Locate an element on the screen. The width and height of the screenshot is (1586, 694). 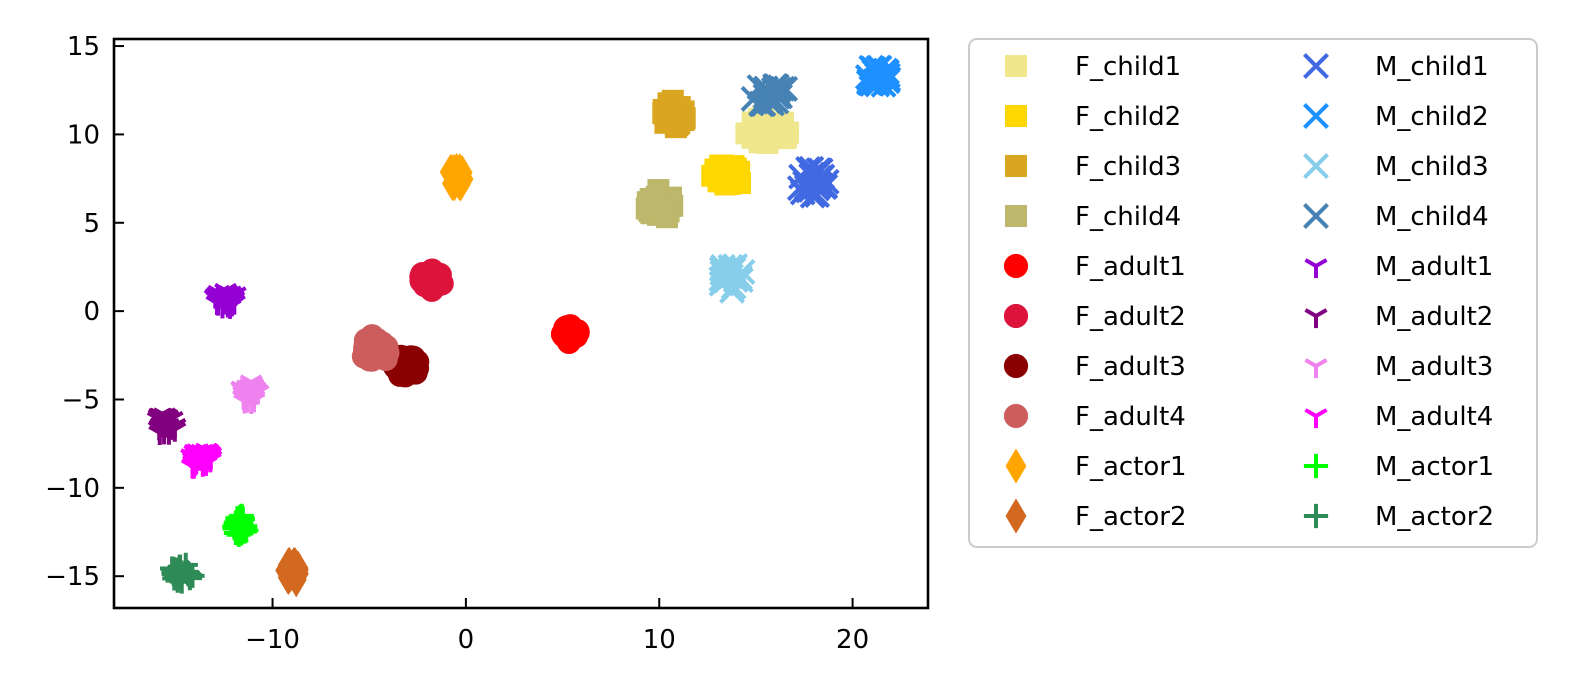
legend-label: M_adult3 is located at coordinates (1434, 367).